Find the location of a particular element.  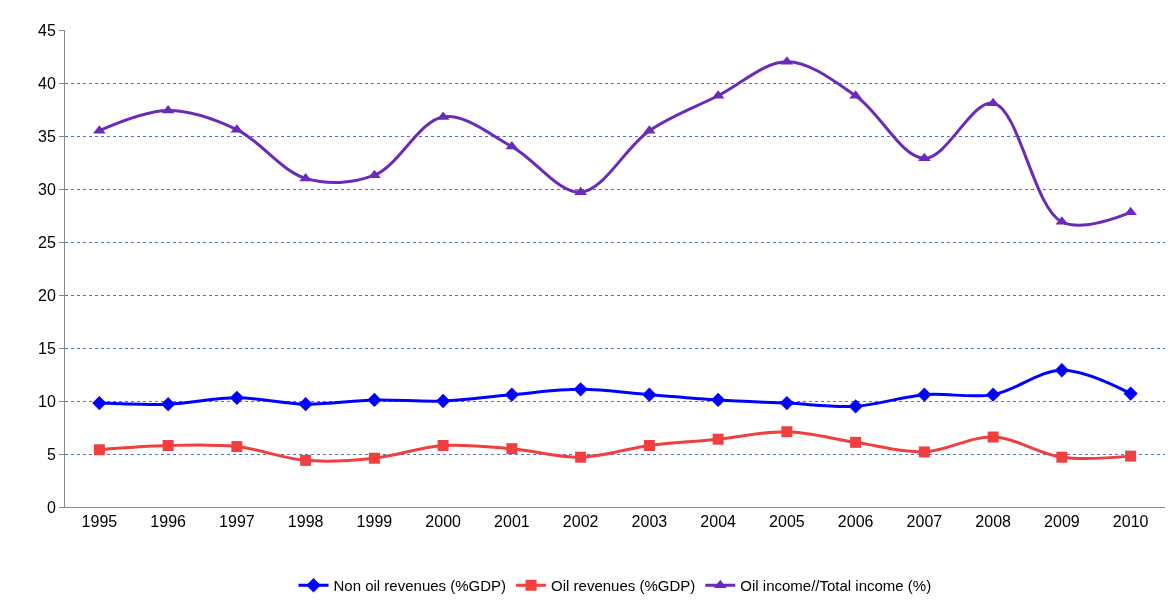

x-tick-label: 2005 is located at coordinates (787, 522).